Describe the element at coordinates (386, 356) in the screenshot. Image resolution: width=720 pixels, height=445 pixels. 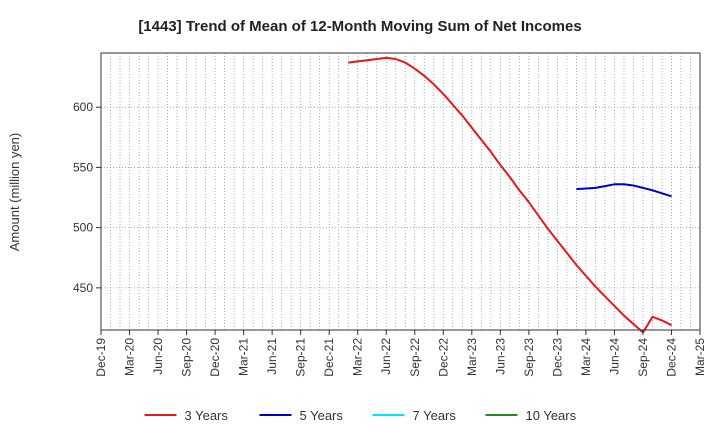
I see `x-tick-label: Jun-22` at that location.